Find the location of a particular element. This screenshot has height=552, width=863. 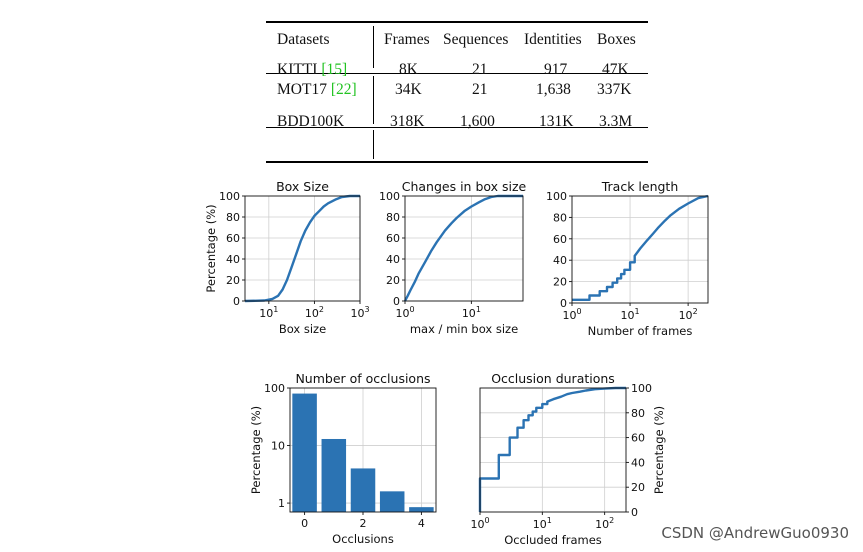

header-identities: Identities is located at coordinates (553, 39).